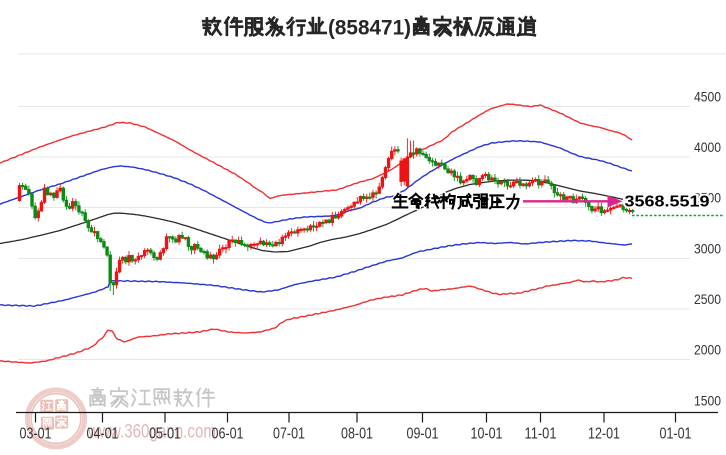 This screenshot has width=726, height=455. What do you see at coordinates (707, 401) in the screenshot?
I see `svg-text: 1500` at bounding box center [707, 401].